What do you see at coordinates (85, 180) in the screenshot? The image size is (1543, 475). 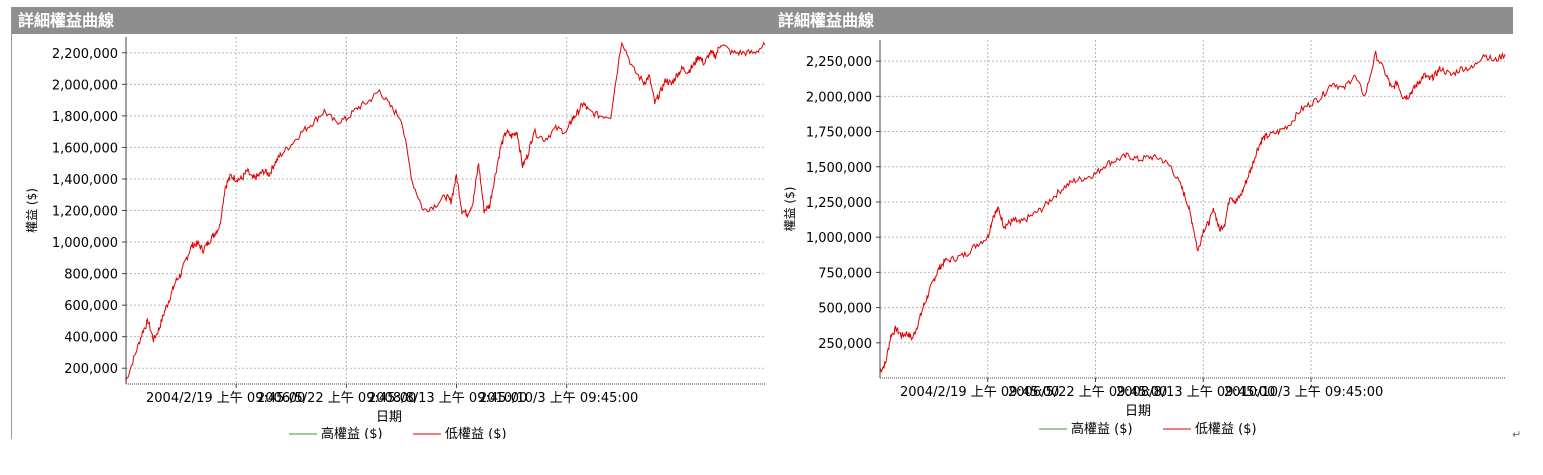 I see `y-tick-label: 1,400,000` at bounding box center [85, 180].